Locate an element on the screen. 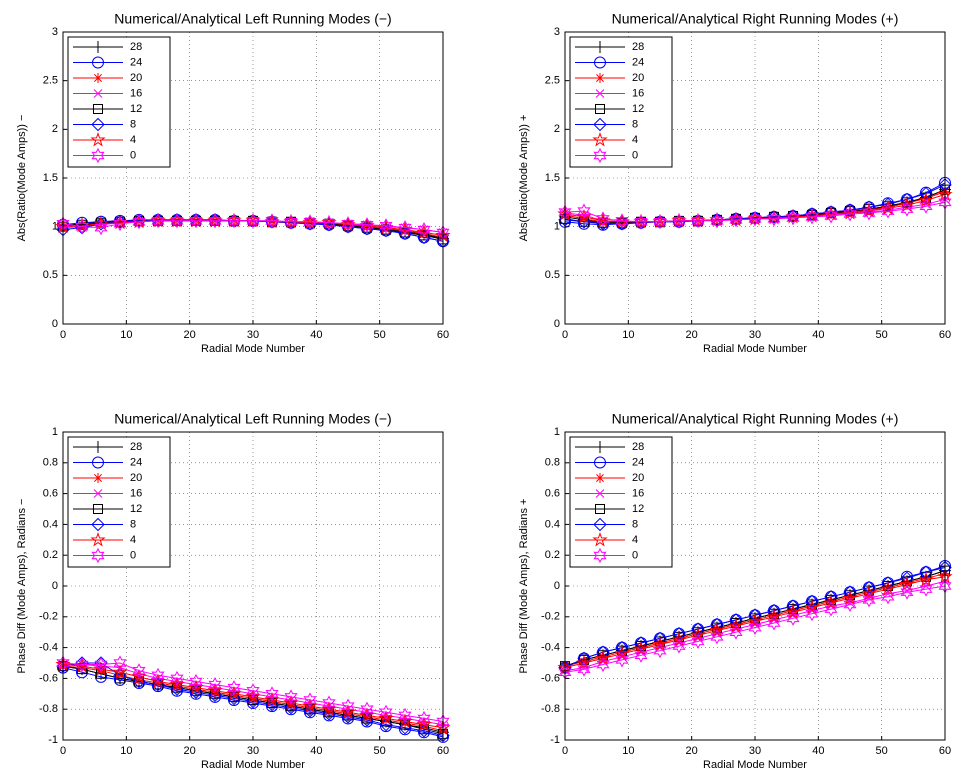 The width and height of the screenshot is (956, 771). x-tick-label: 50 is located at coordinates (380, 335).